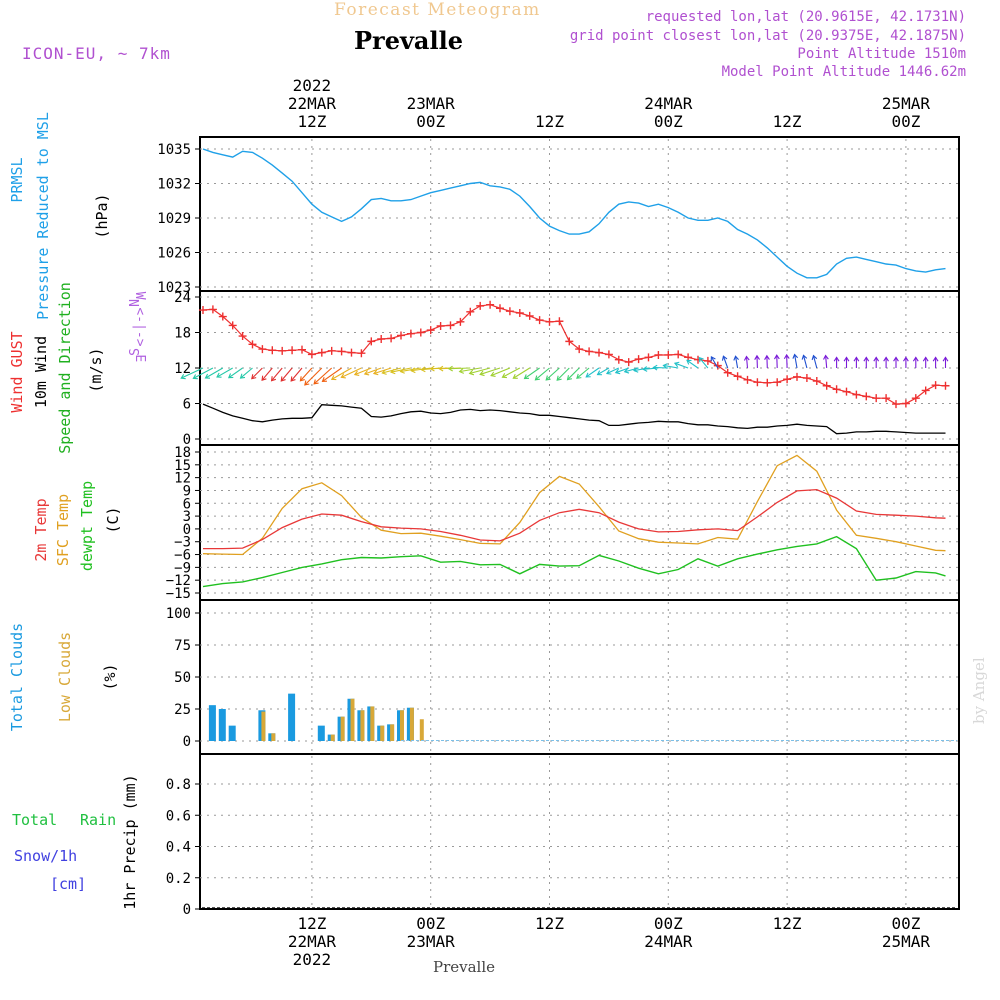 The image size is (1000, 1000). Describe the element at coordinates (563, 677) in the screenshot. I see `clouds-panel: 0 25 50 75 100` at that location.